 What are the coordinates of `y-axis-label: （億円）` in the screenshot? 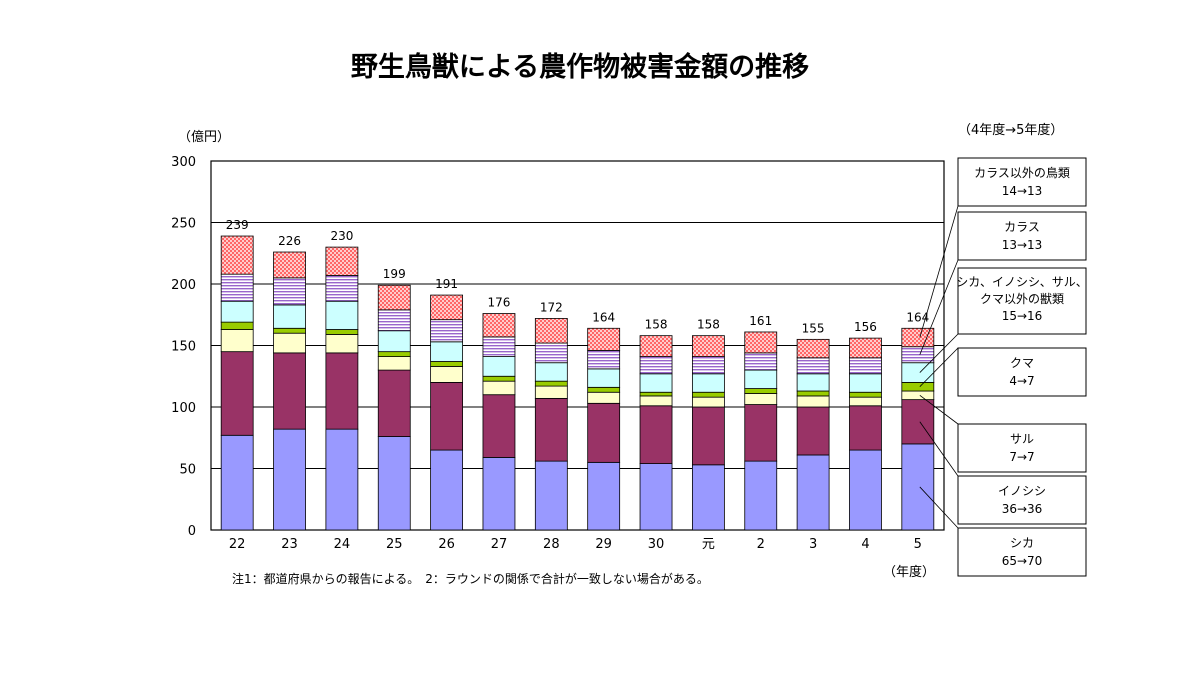 It's located at (204, 137).